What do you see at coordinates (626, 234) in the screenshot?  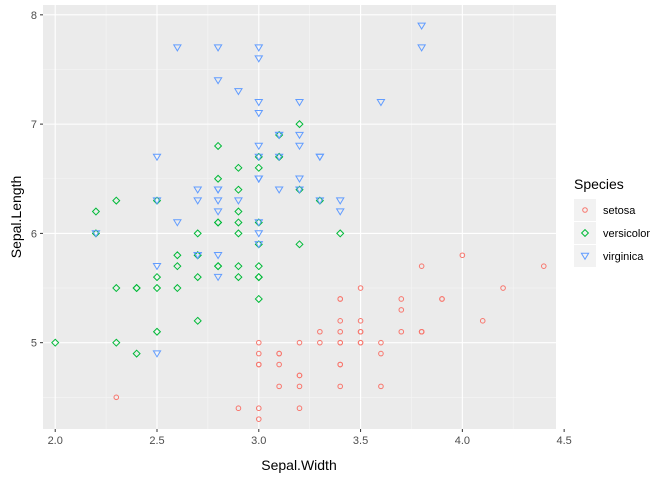 I see `legend-label-versicolor: versicolor` at bounding box center [626, 234].